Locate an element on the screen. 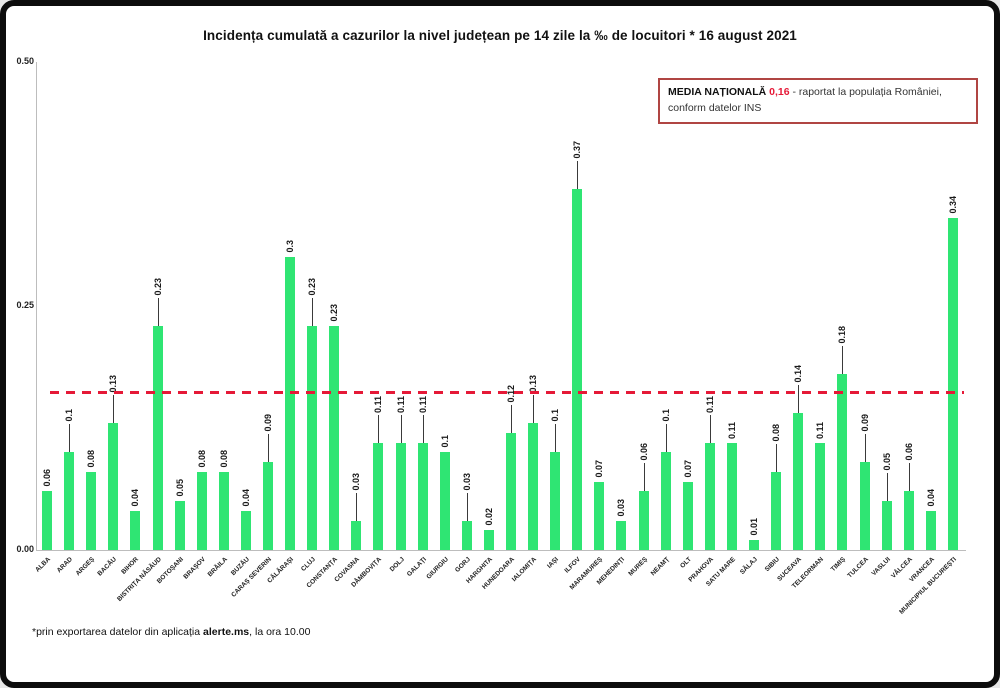 This screenshot has width=1000, height=688. bar-column: 0.23 CLUJ is located at coordinates (311, 317).